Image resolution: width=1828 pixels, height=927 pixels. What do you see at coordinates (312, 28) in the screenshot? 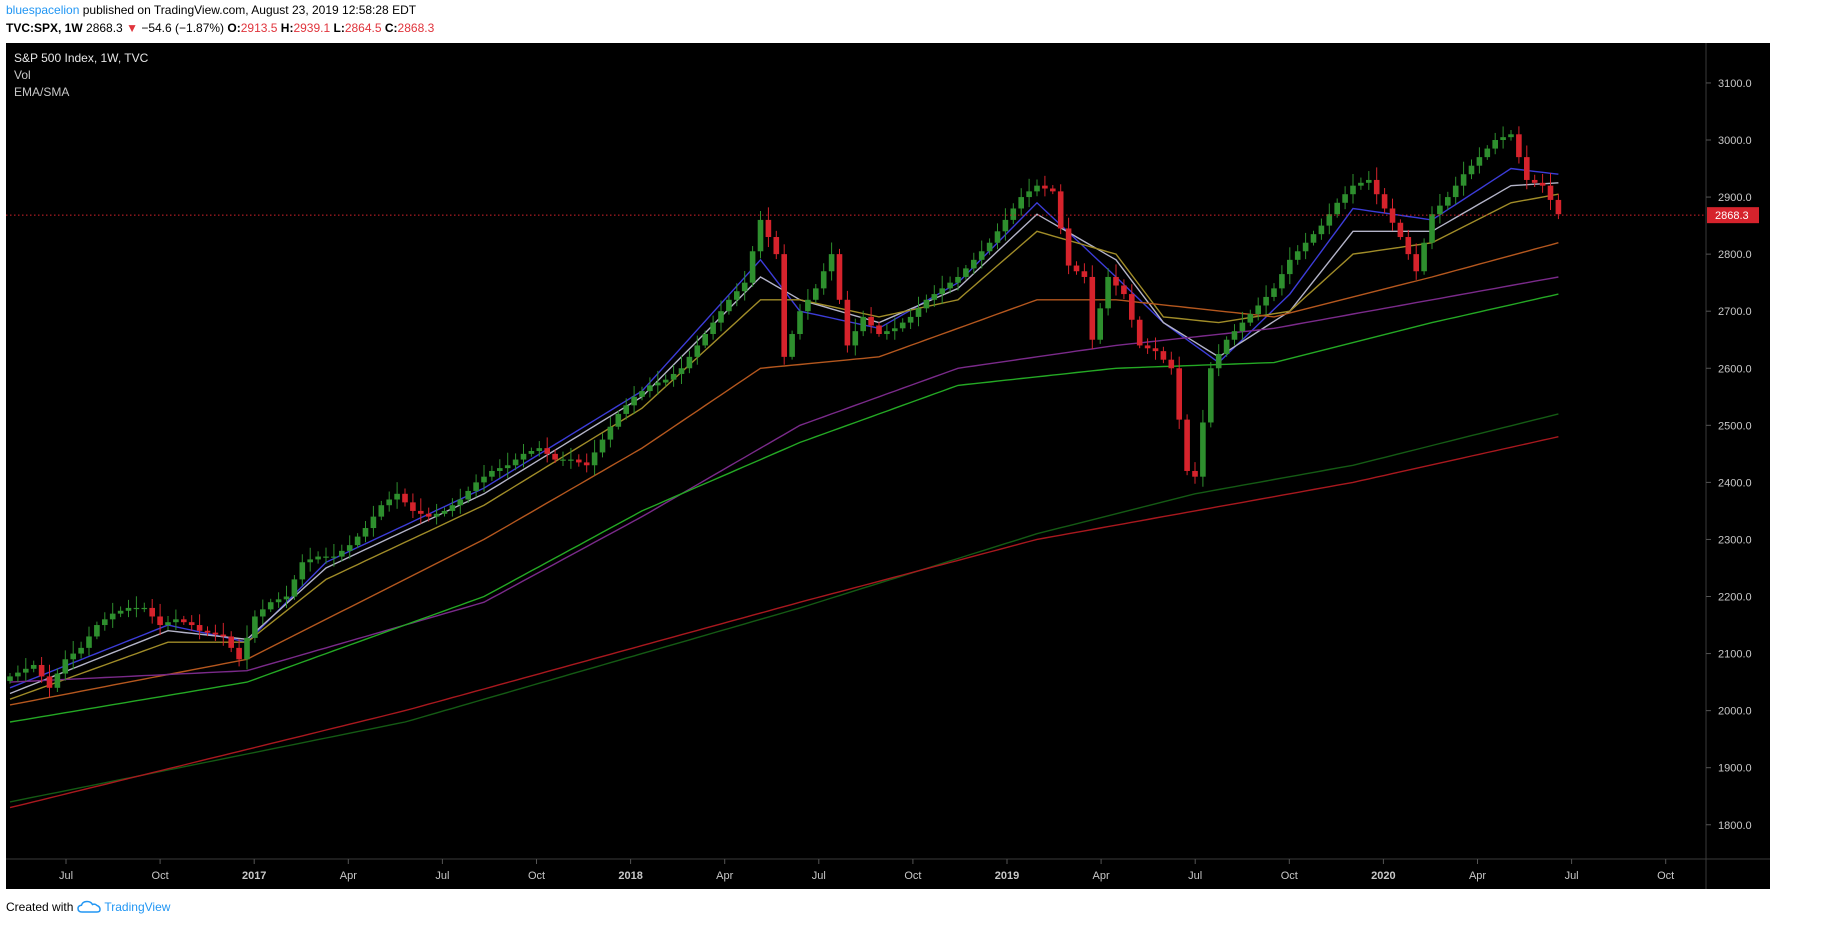
I see `high-value: 2939.1` at bounding box center [312, 28].